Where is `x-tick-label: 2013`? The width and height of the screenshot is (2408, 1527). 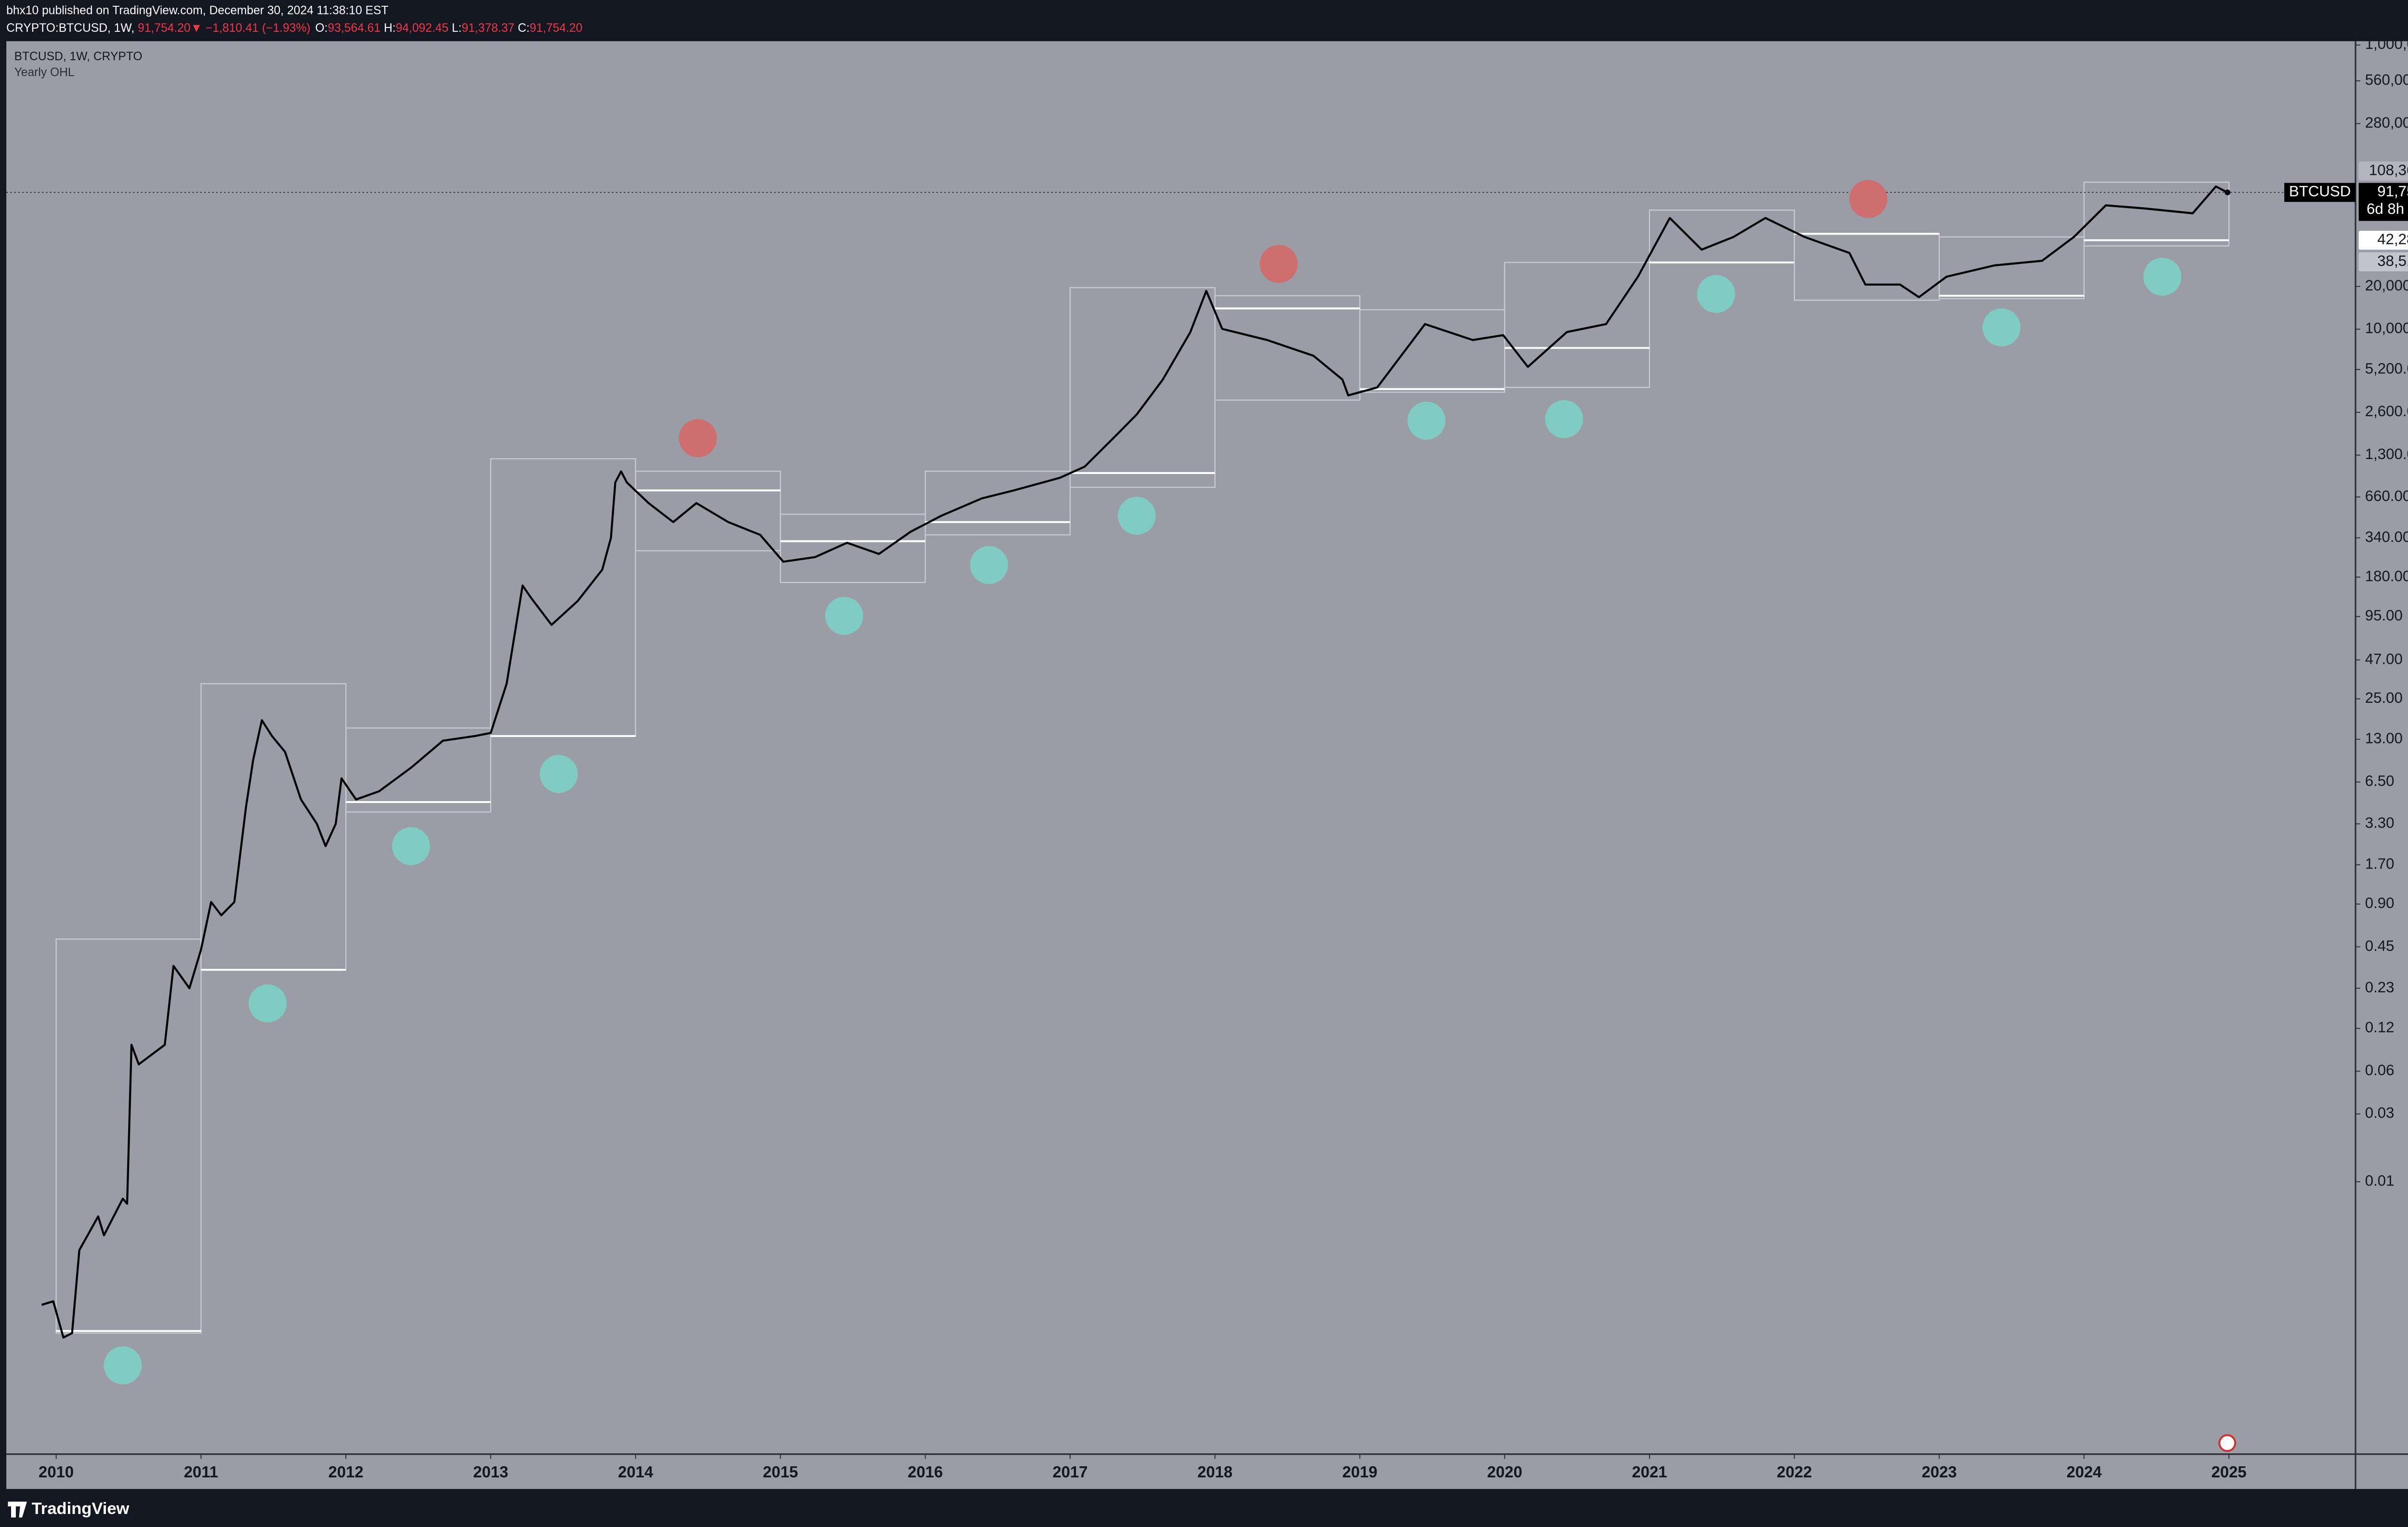
x-tick-label: 2013 is located at coordinates (490, 1472).